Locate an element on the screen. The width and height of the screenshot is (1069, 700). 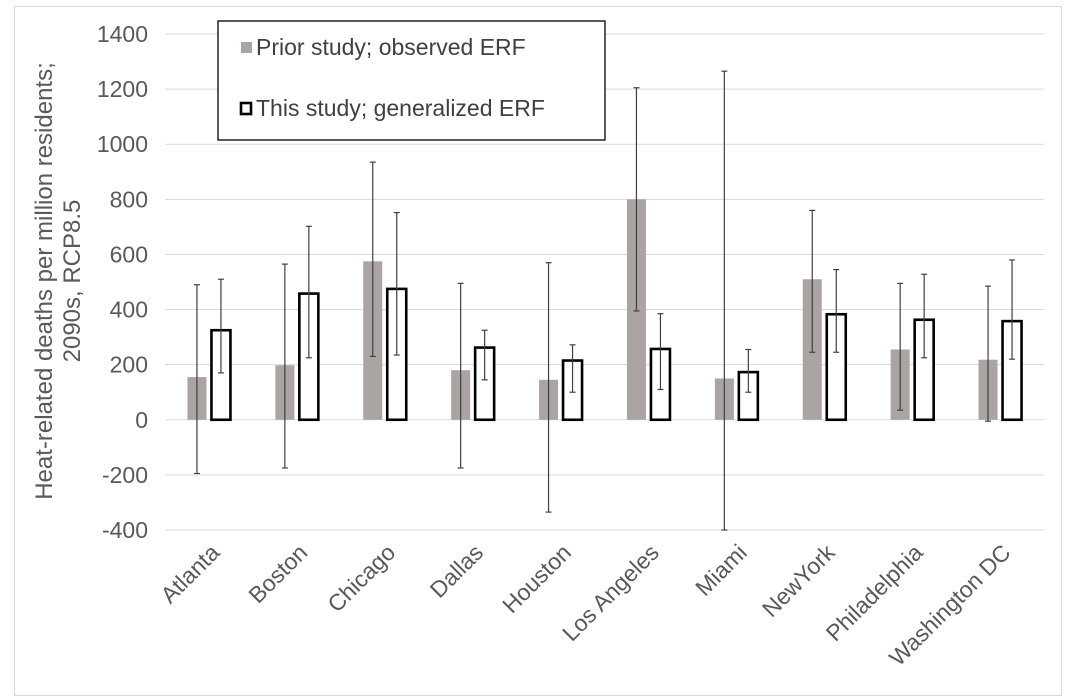
error-bar-prior-study-observed-erf-boston is located at coordinates (284, 366).